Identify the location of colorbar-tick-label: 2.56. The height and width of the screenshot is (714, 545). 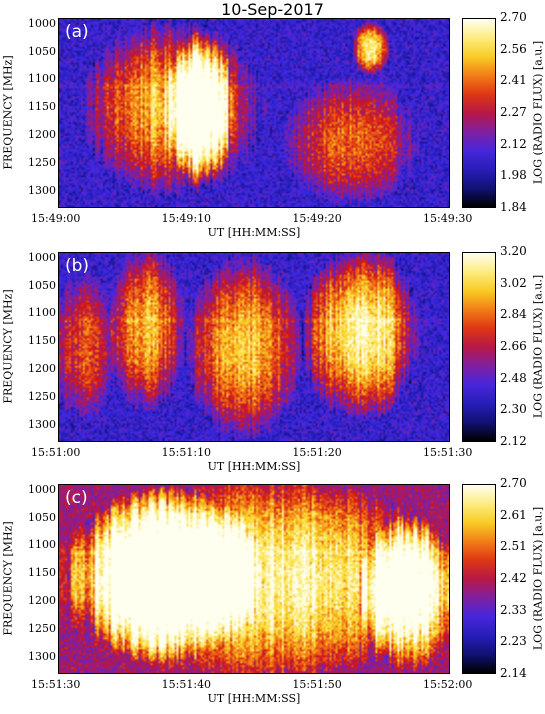
(513, 48).